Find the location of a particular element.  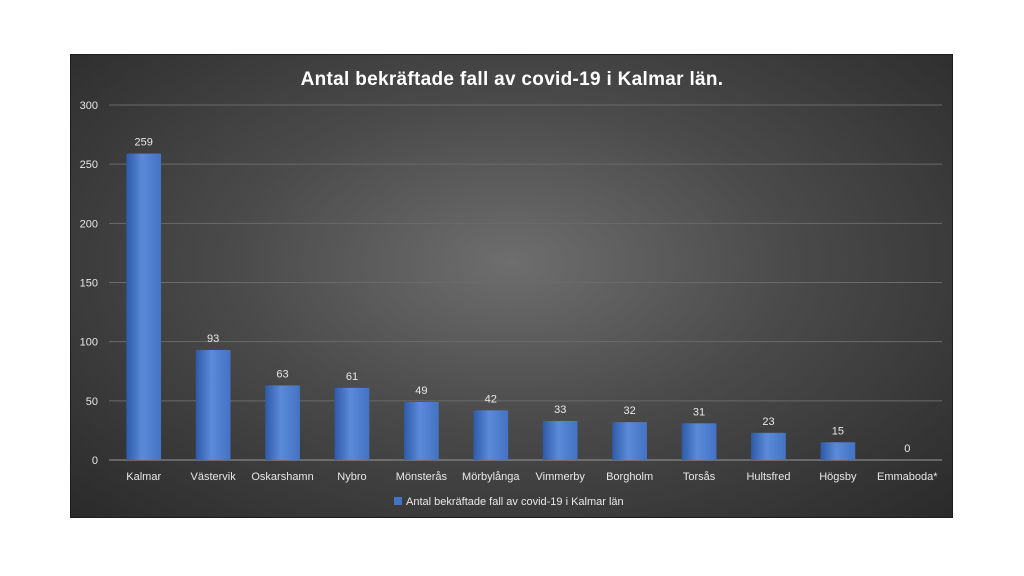

data-label: 15 is located at coordinates (838, 431).